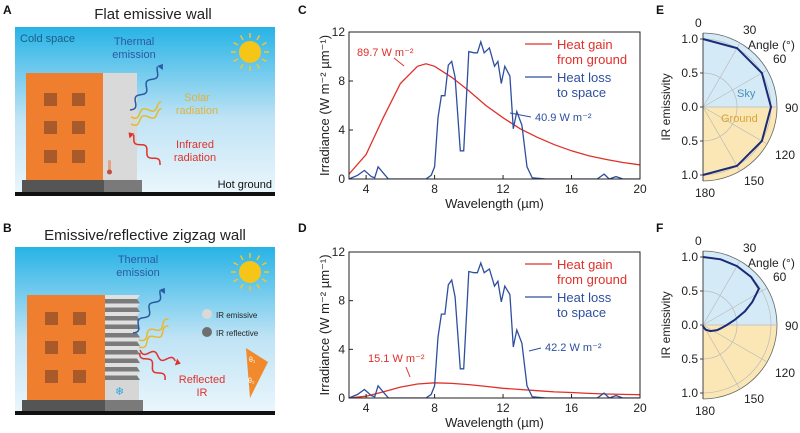 The image size is (800, 433). Describe the element at coordinates (573, 348) in the screenshot. I see `annotation-heat-loss: 42.2 W m⁻²` at that location.